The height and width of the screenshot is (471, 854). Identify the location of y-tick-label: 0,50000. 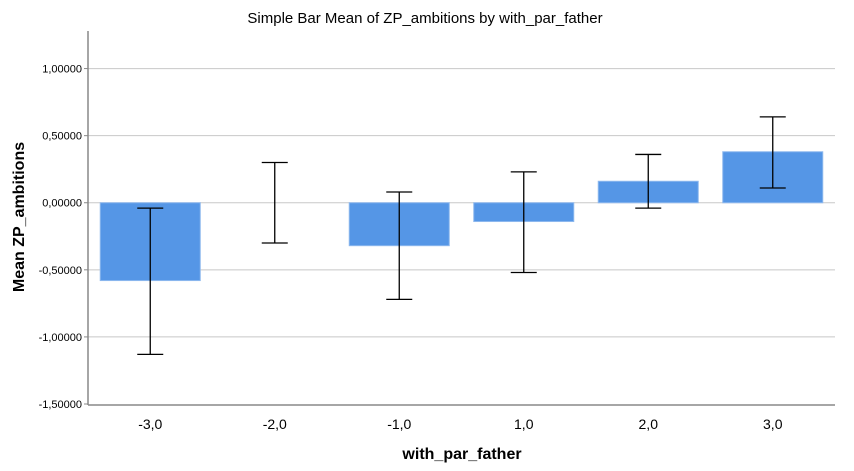
(62, 137).